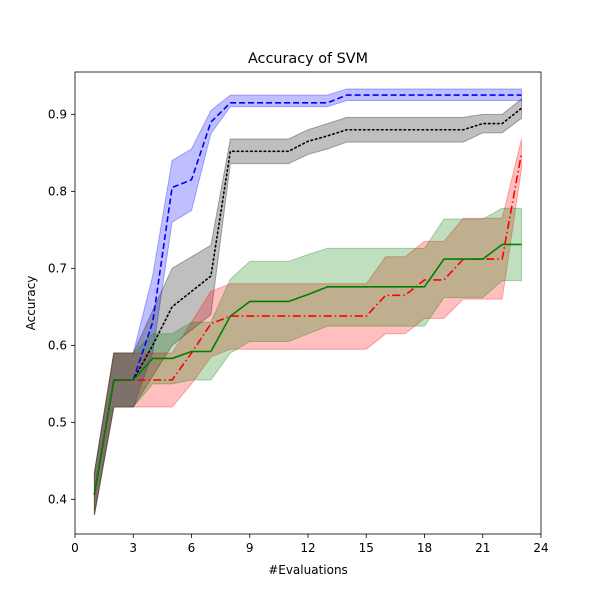  I want to click on x-tick-label: 21, so click(482, 548).